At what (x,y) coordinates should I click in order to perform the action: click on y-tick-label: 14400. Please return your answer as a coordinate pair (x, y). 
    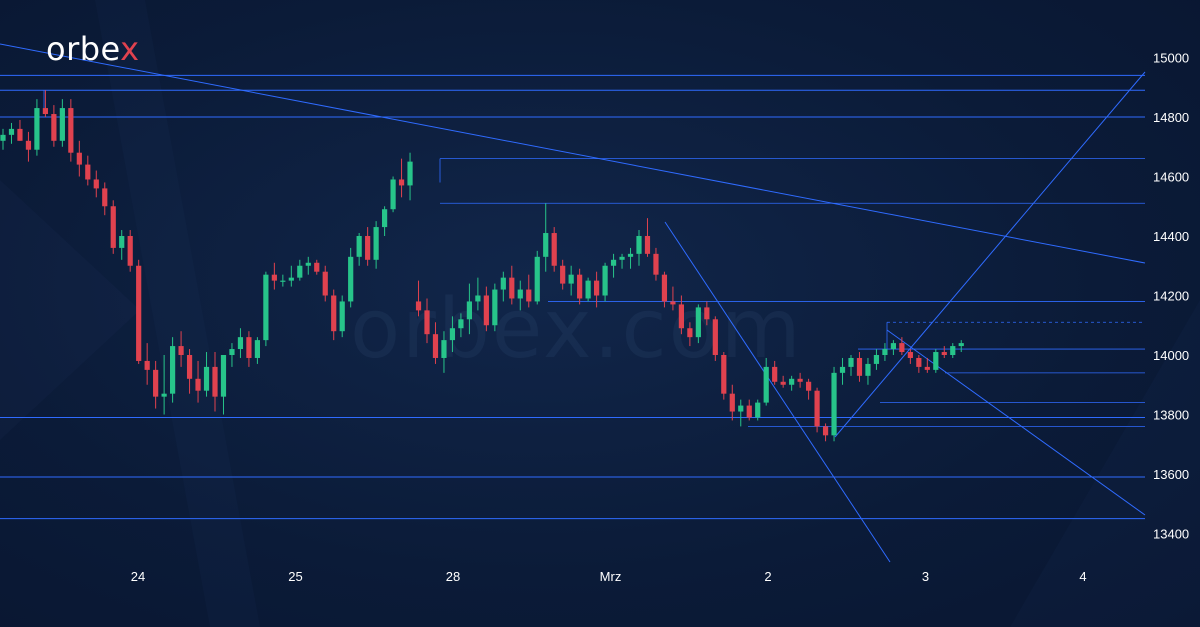
    Looking at the image, I should click on (1171, 236).